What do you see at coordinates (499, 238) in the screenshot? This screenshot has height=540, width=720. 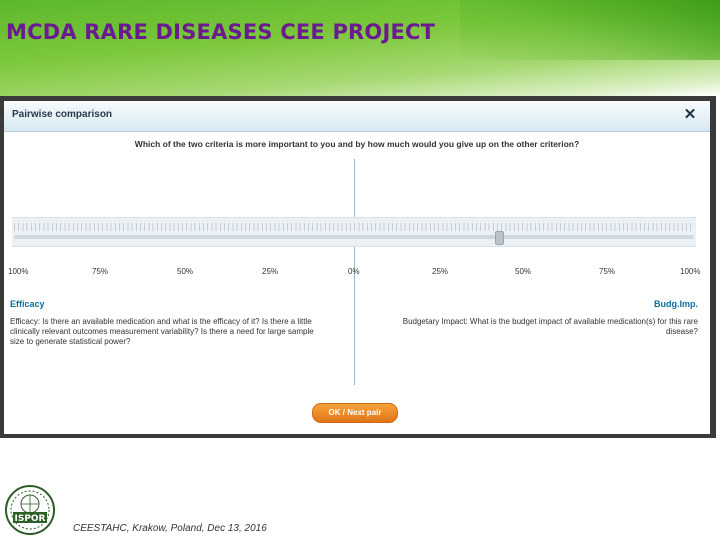 I see `slider-thumb` at bounding box center [499, 238].